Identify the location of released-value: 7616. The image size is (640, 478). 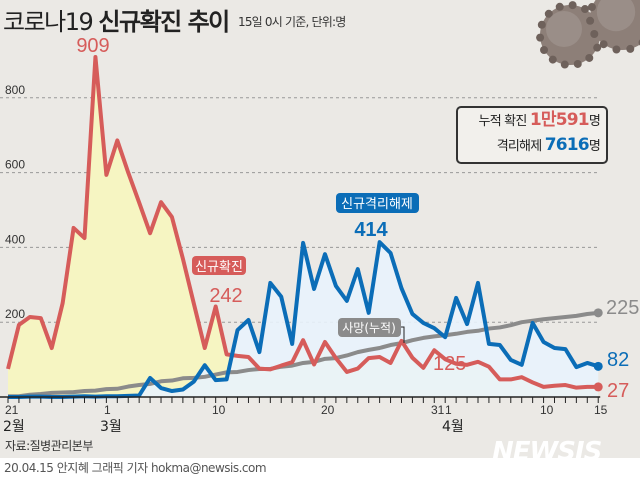
(567, 145).